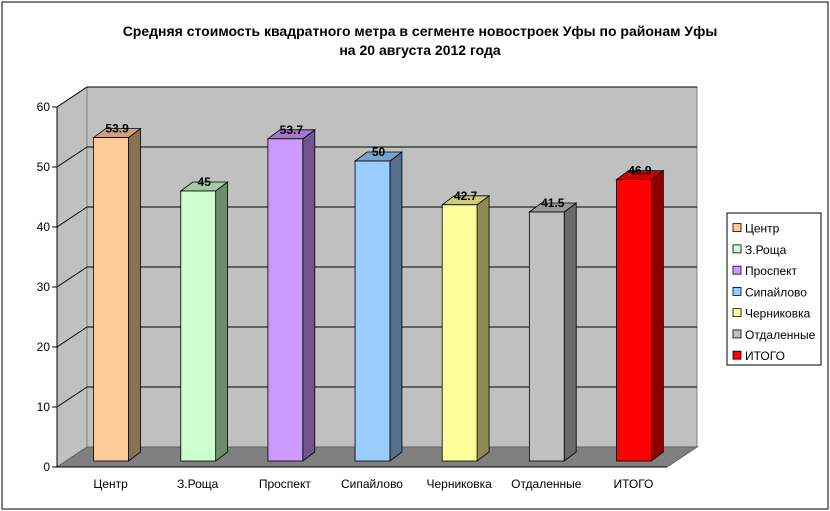  I want to click on chart-subtitle: на 20 августа 2012 года, so click(420, 50).